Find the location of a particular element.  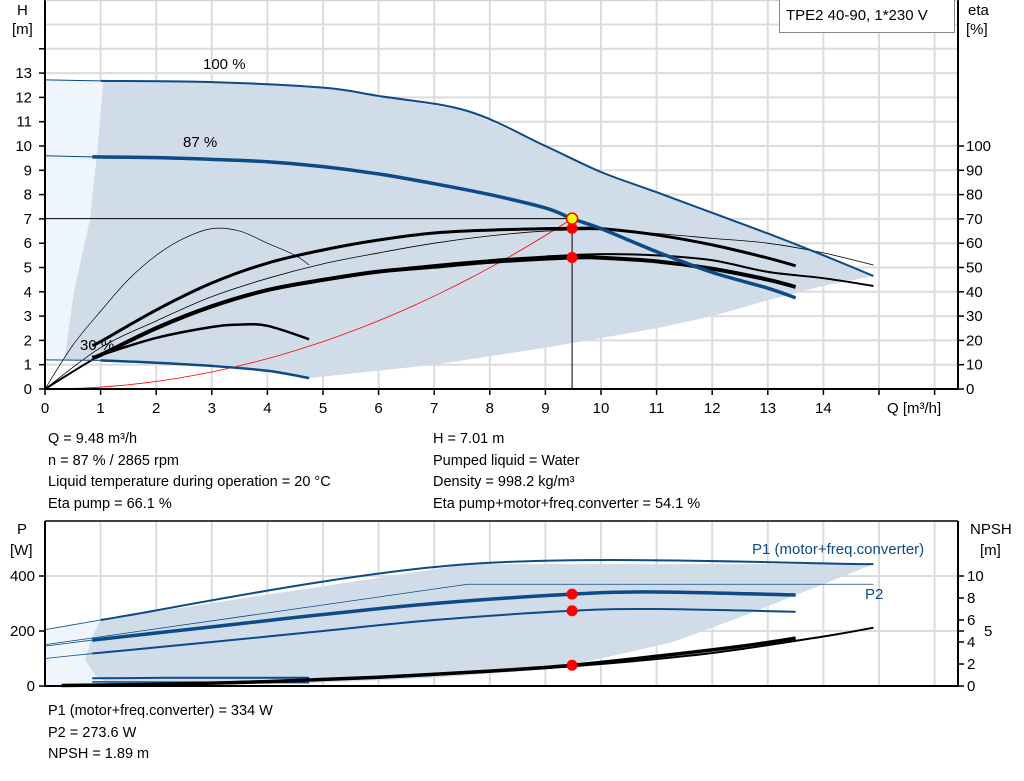

p-tick-label: 400 is located at coordinates (22, 576).